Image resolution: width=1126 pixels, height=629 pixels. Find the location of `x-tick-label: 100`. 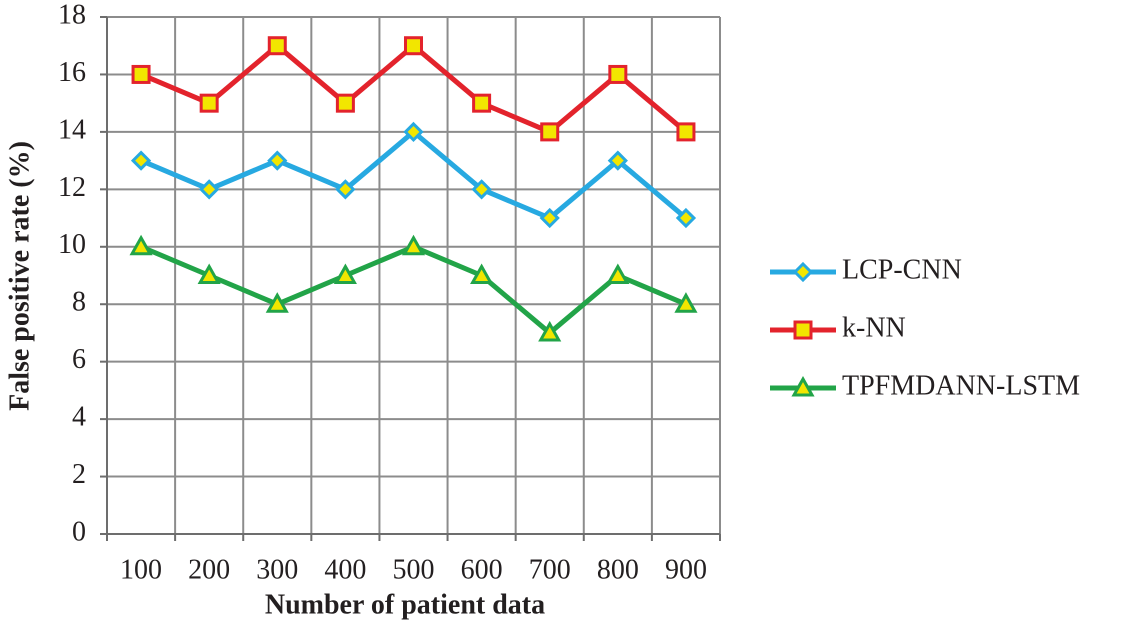

x-tick-label: 100 is located at coordinates (141, 569).